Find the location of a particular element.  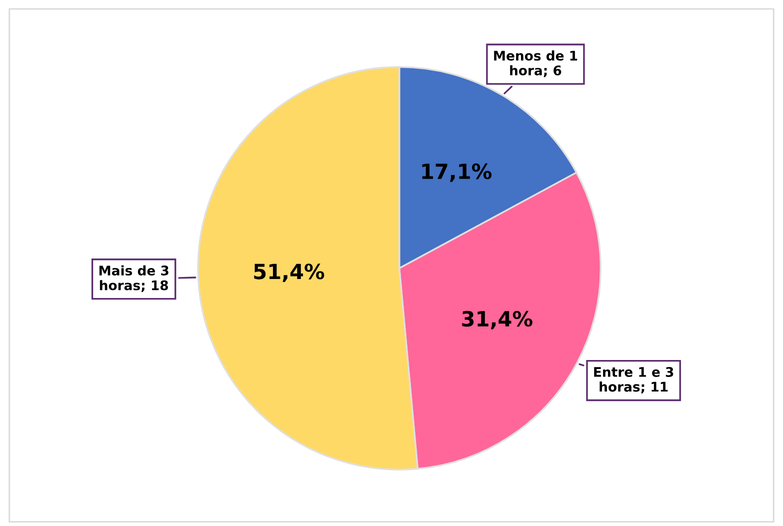

data-label: 51,4% is located at coordinates (289, 273).